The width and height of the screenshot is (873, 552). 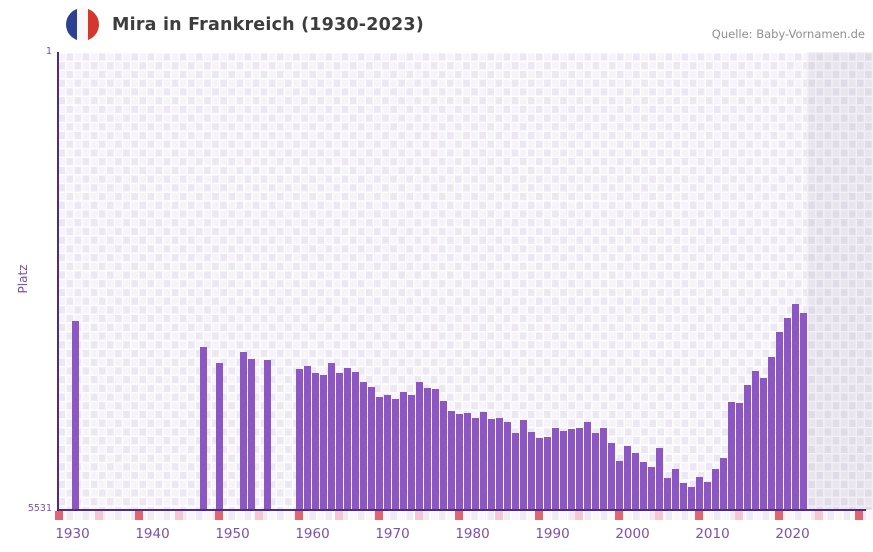 I want to click on page-title: Mira in Frankreich (1930-2023), so click(x=268, y=25).